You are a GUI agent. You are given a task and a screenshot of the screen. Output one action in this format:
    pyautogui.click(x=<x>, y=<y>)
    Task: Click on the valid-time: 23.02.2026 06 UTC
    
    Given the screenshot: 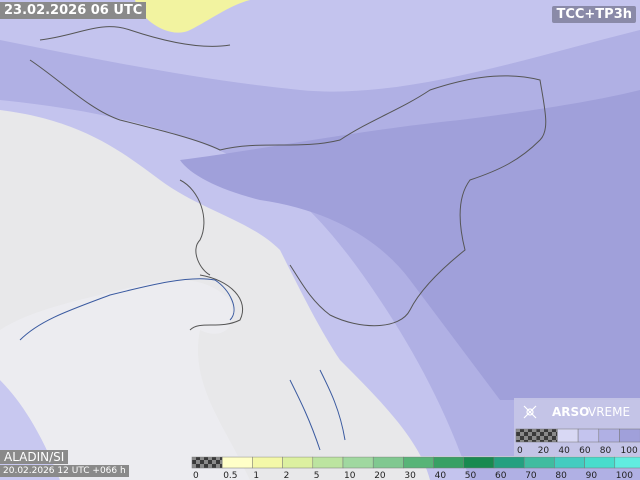 What is the action you would take?
    pyautogui.click(x=73, y=10)
    